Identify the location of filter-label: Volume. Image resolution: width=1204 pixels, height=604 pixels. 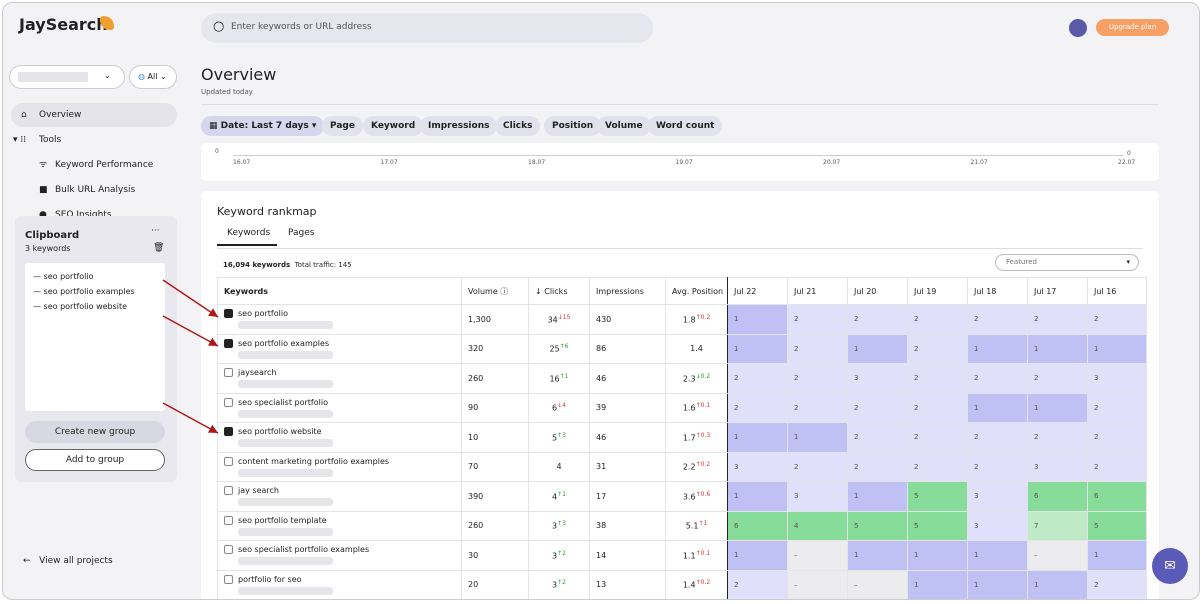
(624, 126).